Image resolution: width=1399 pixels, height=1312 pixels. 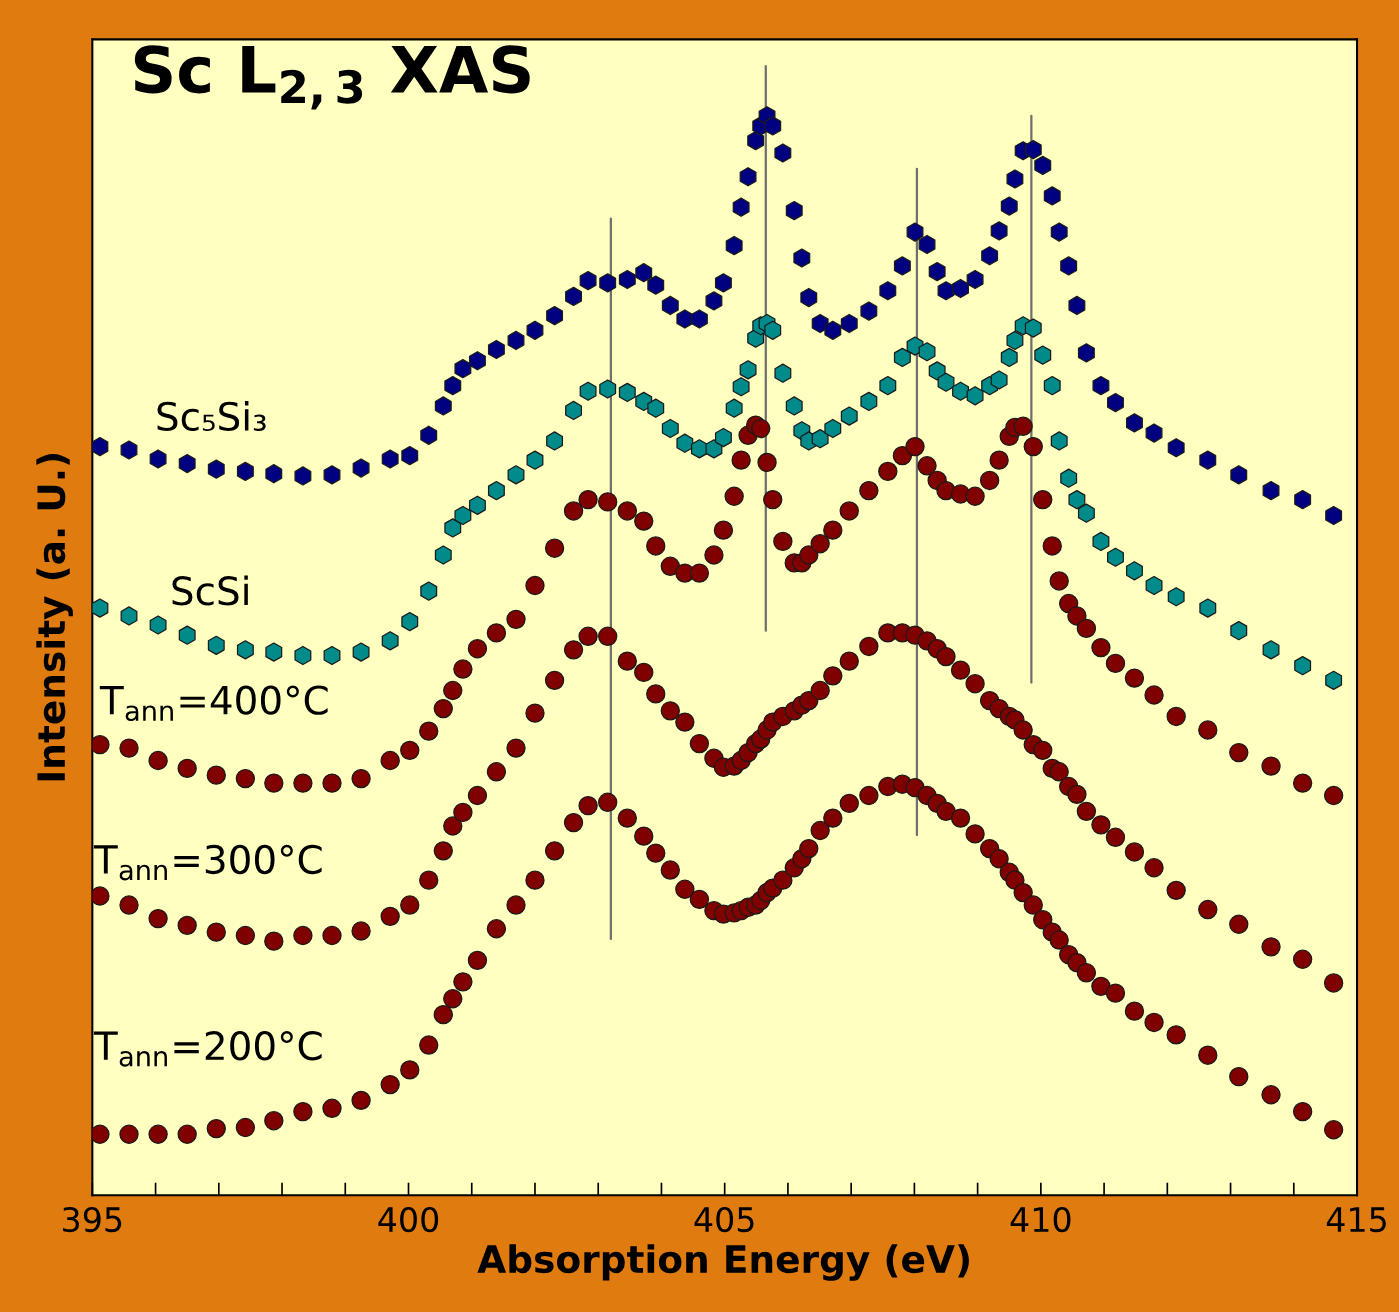 I want to click on chart-title: Sc L$_{2,3}$ XAS, so click(x=332, y=77).